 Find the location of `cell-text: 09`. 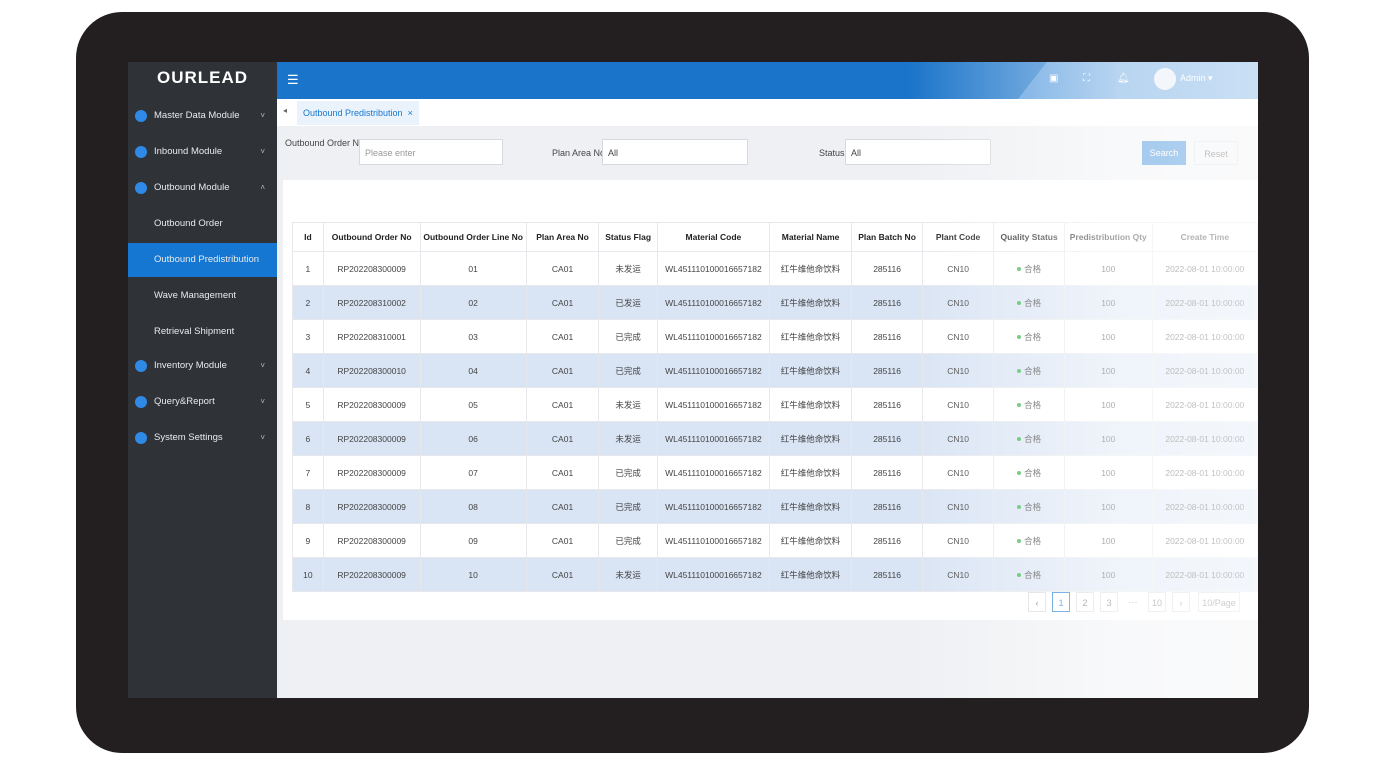

cell-text: 09 is located at coordinates (473, 540).